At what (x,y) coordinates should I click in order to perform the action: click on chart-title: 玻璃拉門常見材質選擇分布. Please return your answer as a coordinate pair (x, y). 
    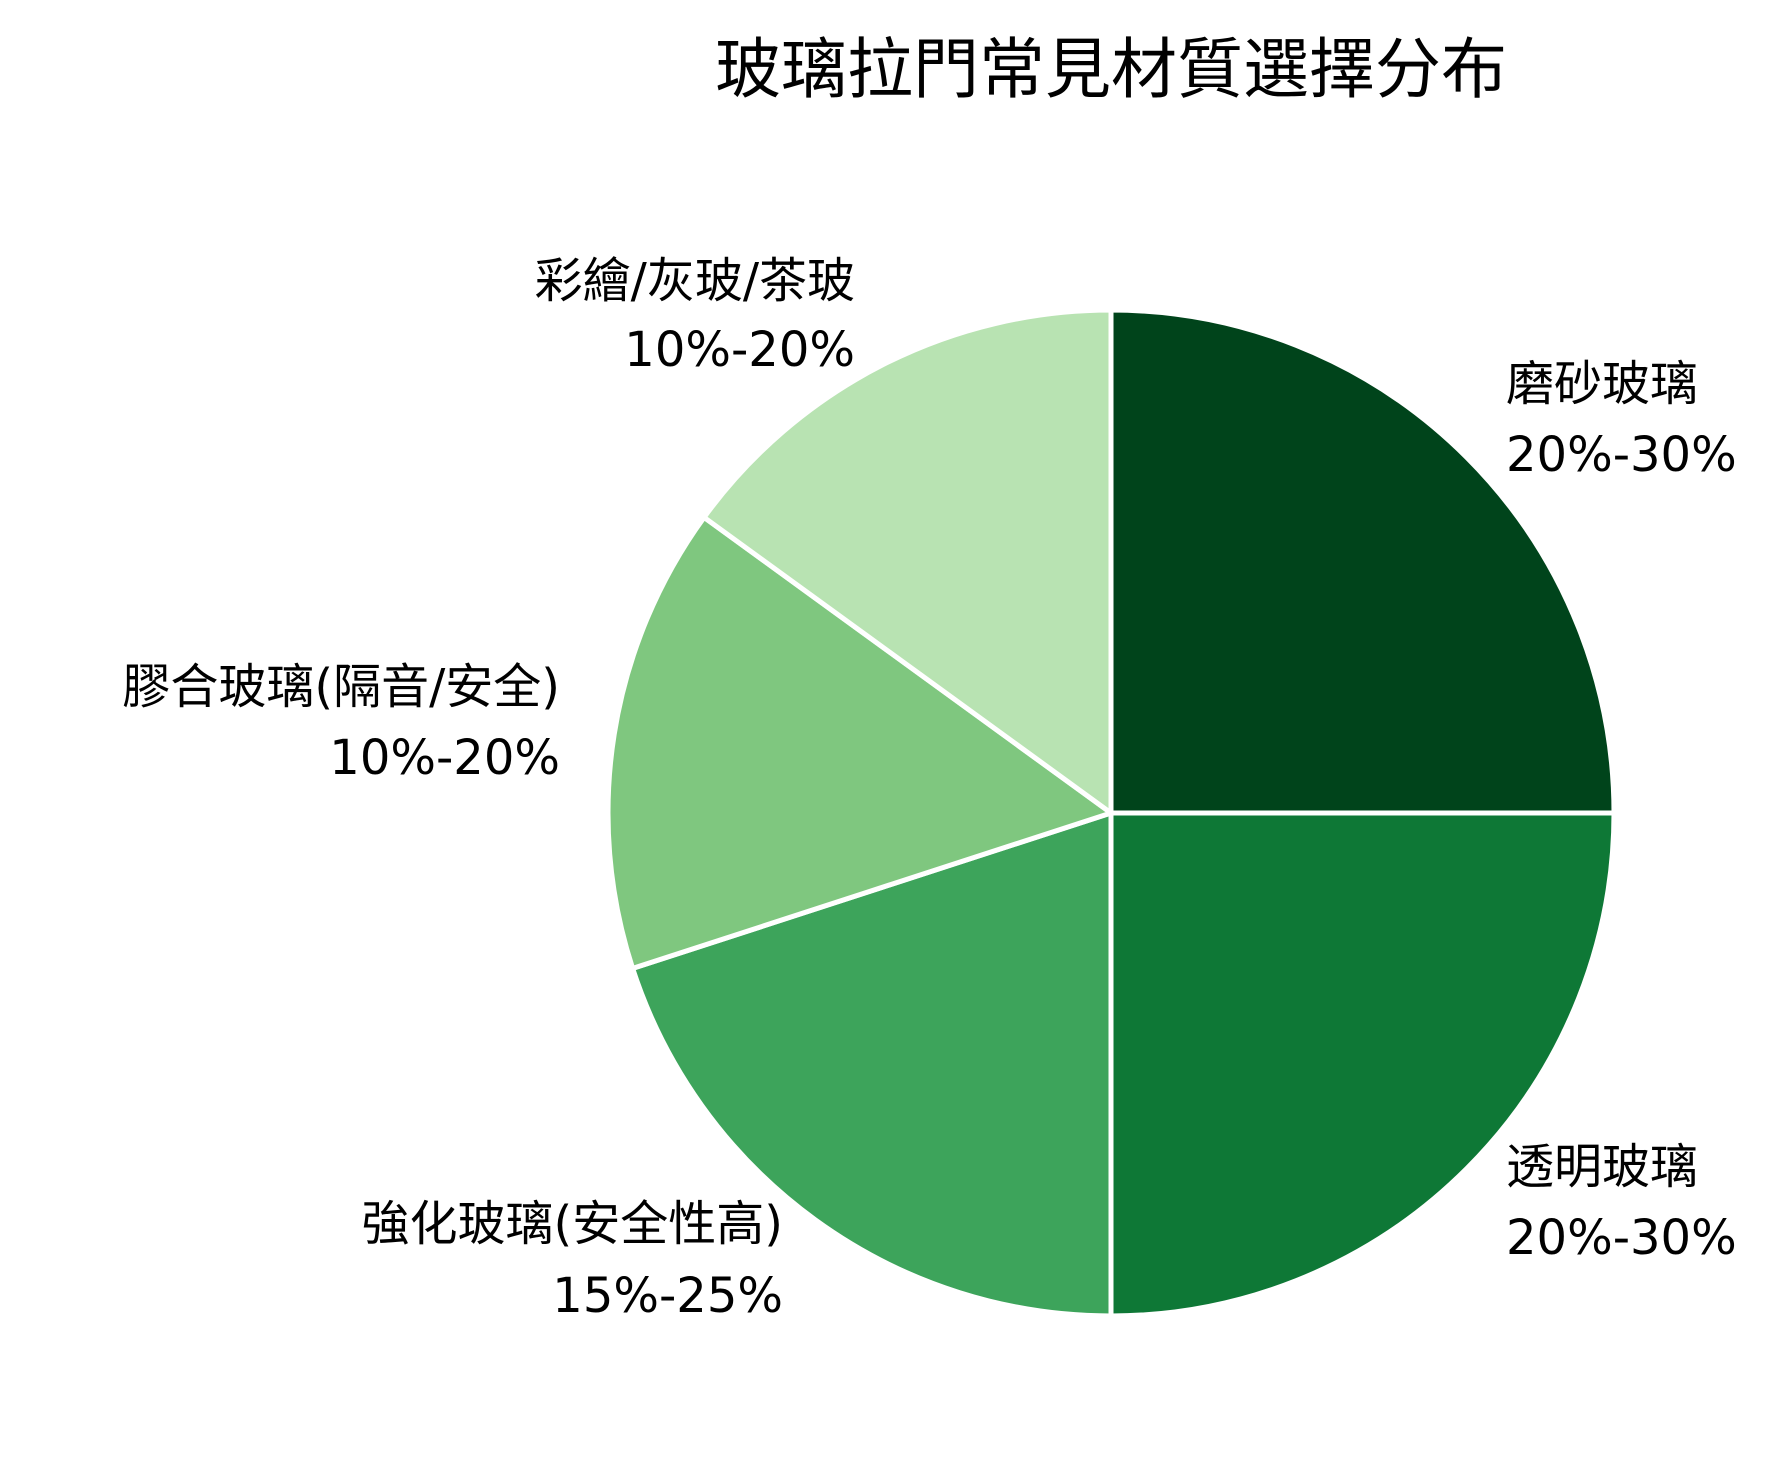
    Looking at the image, I should click on (1111, 69).